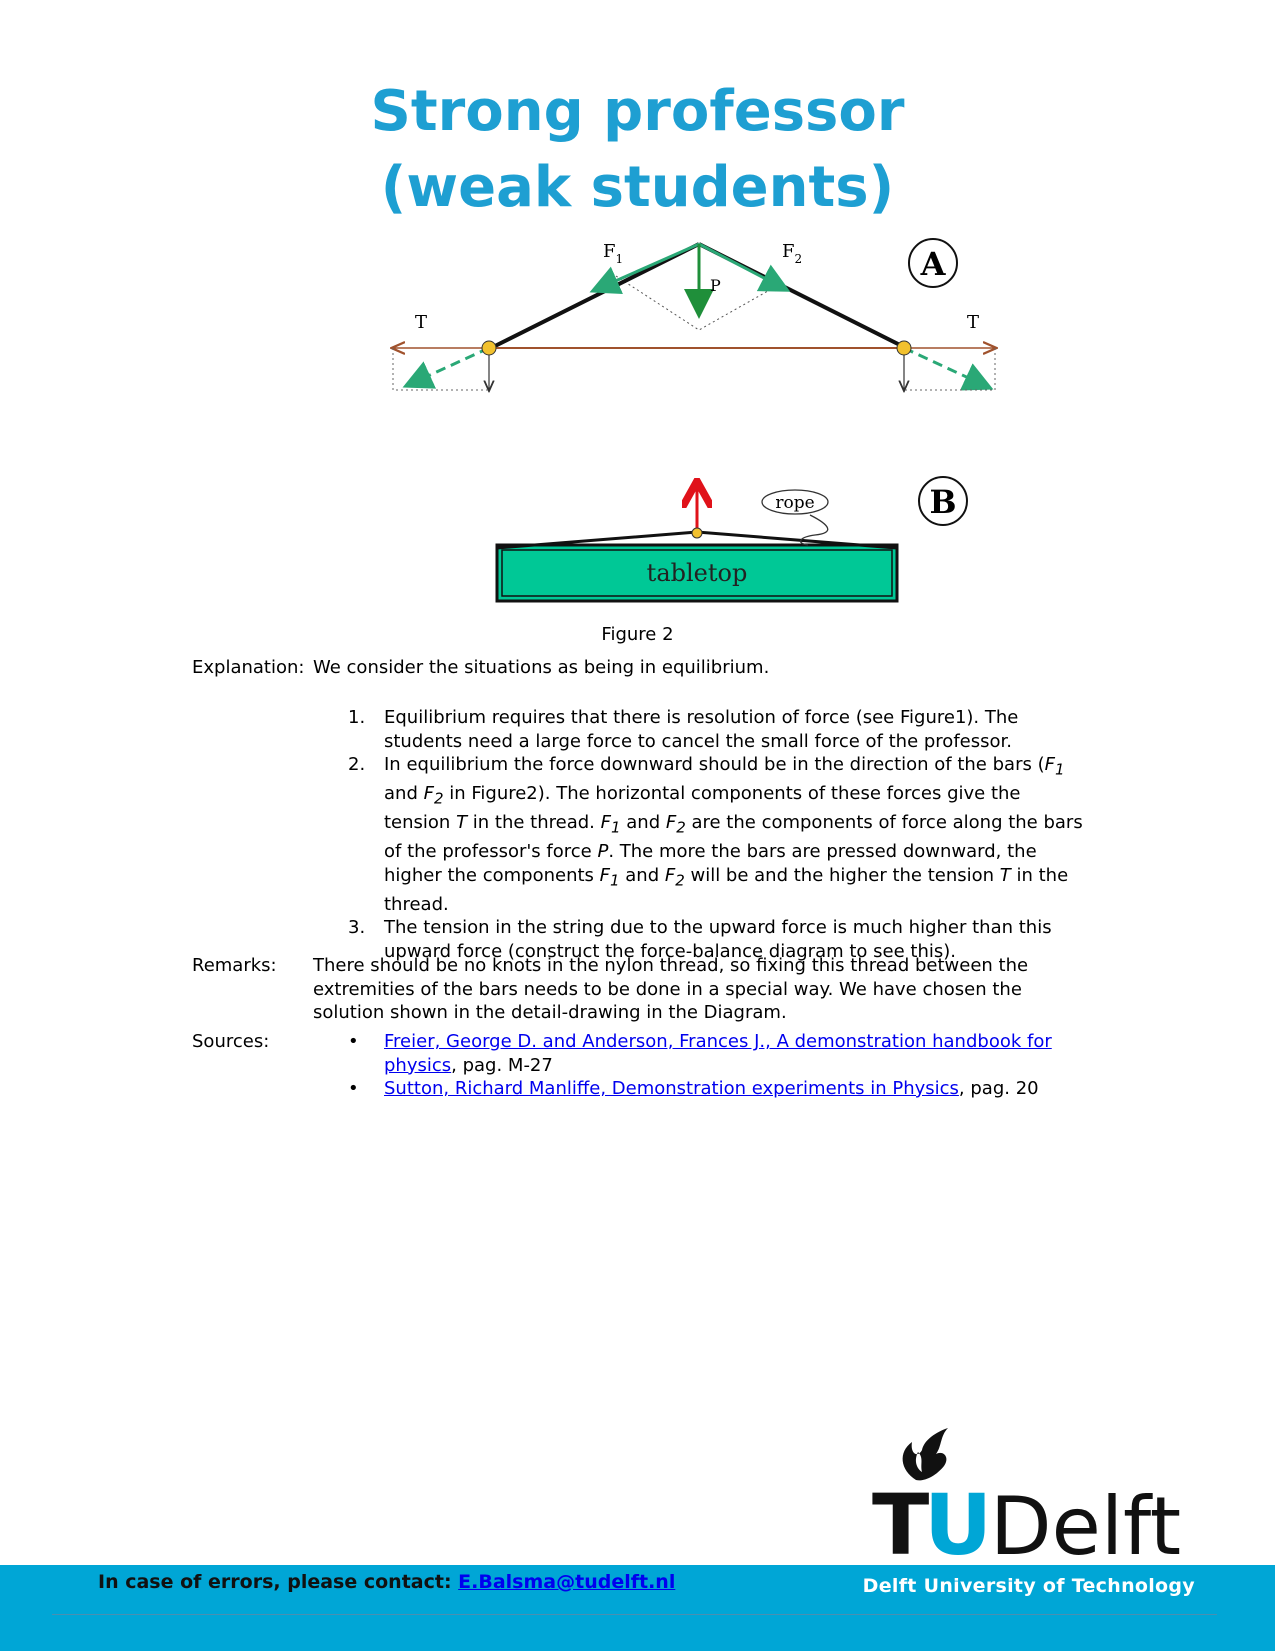 This screenshot has width=1275, height=1651. I want to click on contact-label: In case of errors, please contact:, so click(278, 1582).